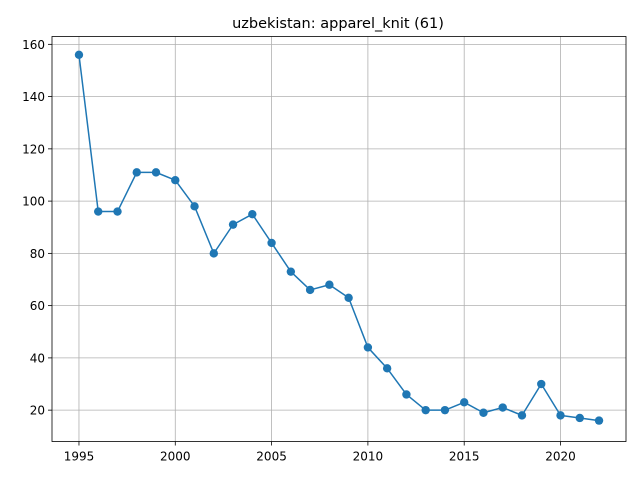 The height and width of the screenshot is (480, 640). Describe the element at coordinates (560, 457) in the screenshot. I see `x-tick-label: 2020` at that location.